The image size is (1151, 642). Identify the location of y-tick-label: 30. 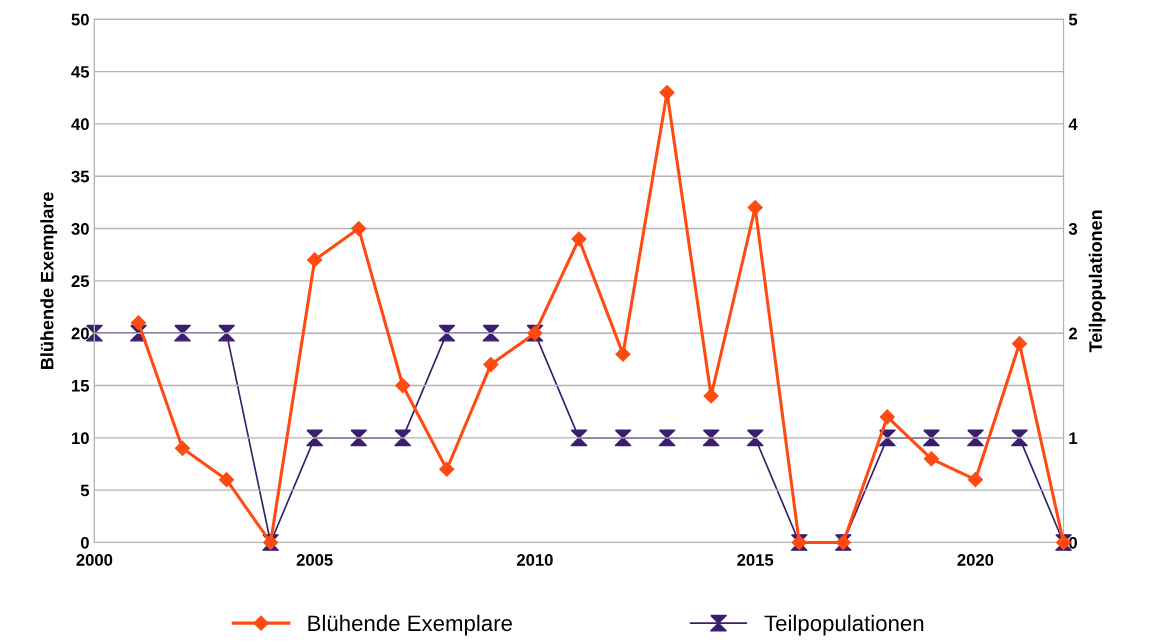
(80, 228).